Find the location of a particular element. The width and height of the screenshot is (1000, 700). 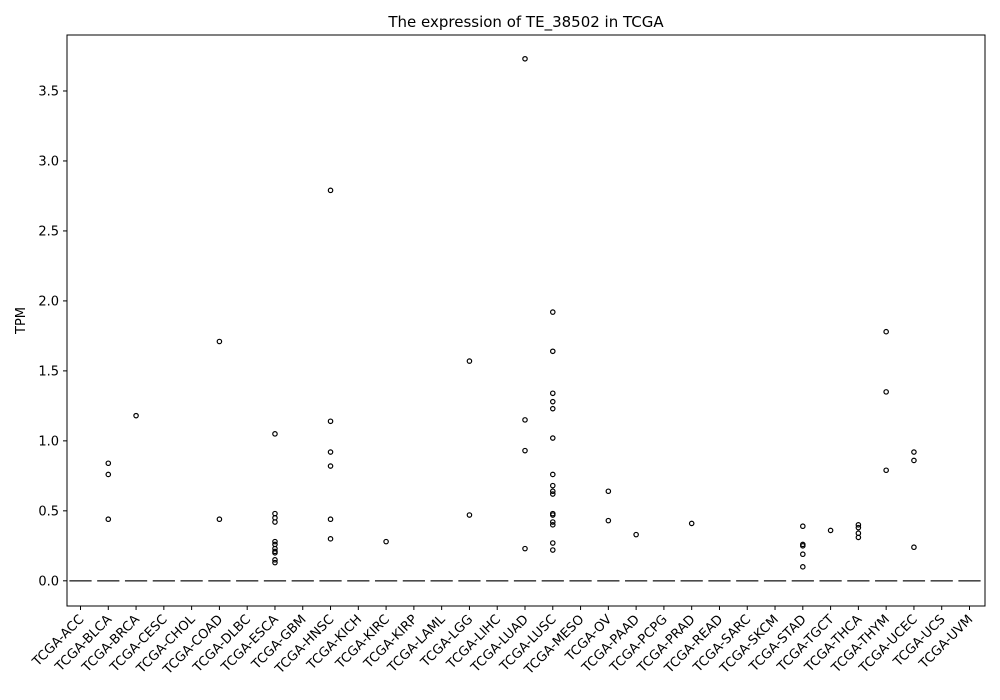

chart-title: The expression of TE_38502 in TCGA is located at coordinates (525, 22).